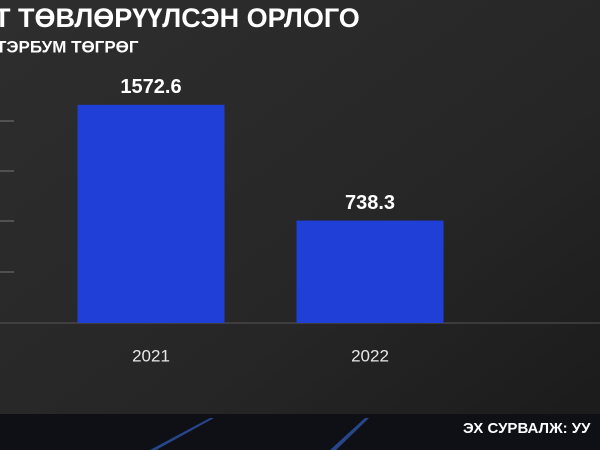 The height and width of the screenshot is (450, 600). What do you see at coordinates (370, 355) in the screenshot?
I see `x-tick-label: 2022` at bounding box center [370, 355].